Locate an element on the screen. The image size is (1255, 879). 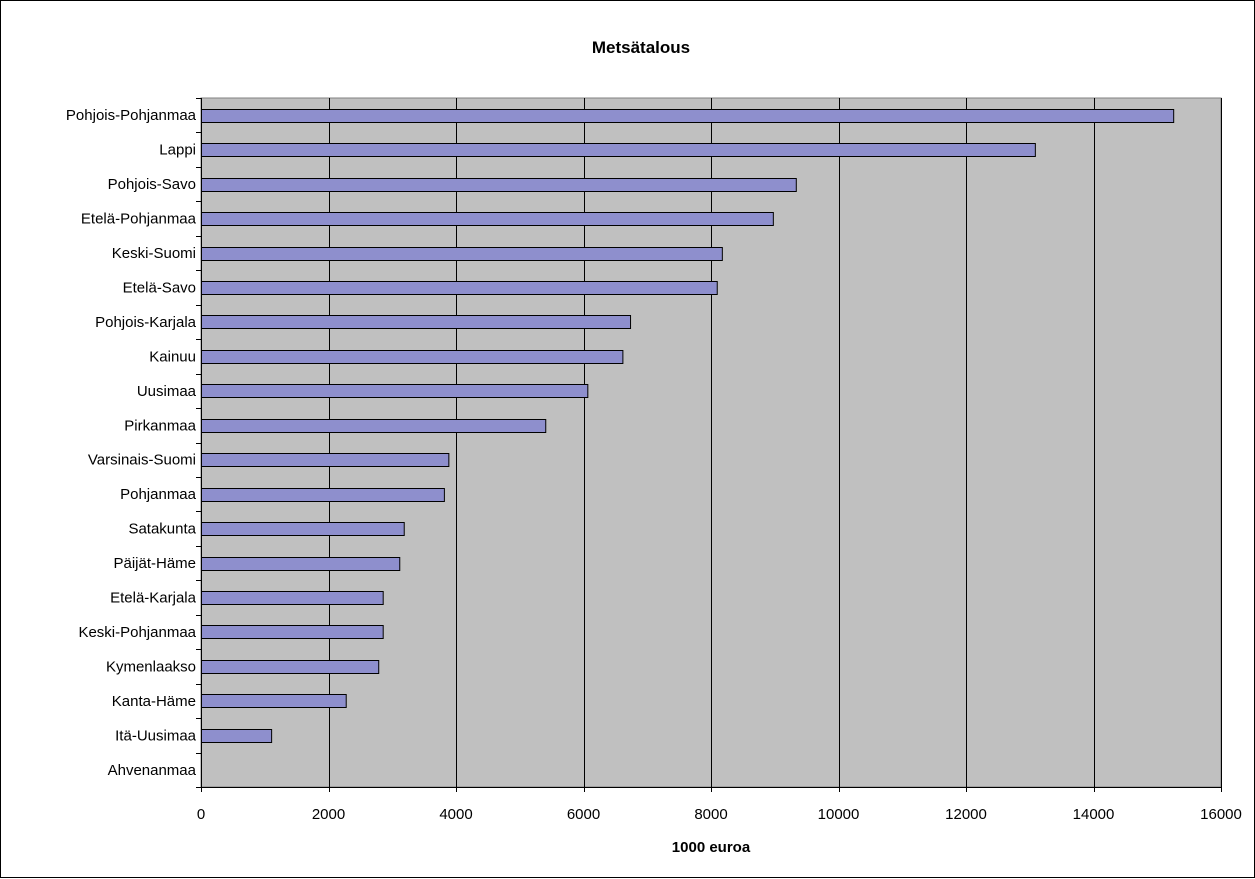
tick-labels: 0 2000 4000 6000 8000 10000 12000 14000 16000 is located at coordinates (719, 814).